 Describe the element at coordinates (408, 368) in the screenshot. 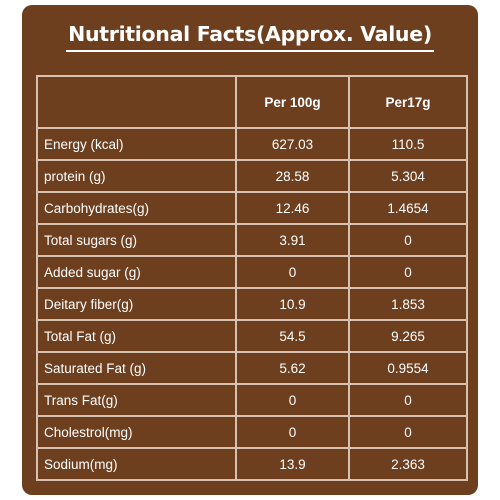

I see `value-per-17g: 0.9554` at that location.